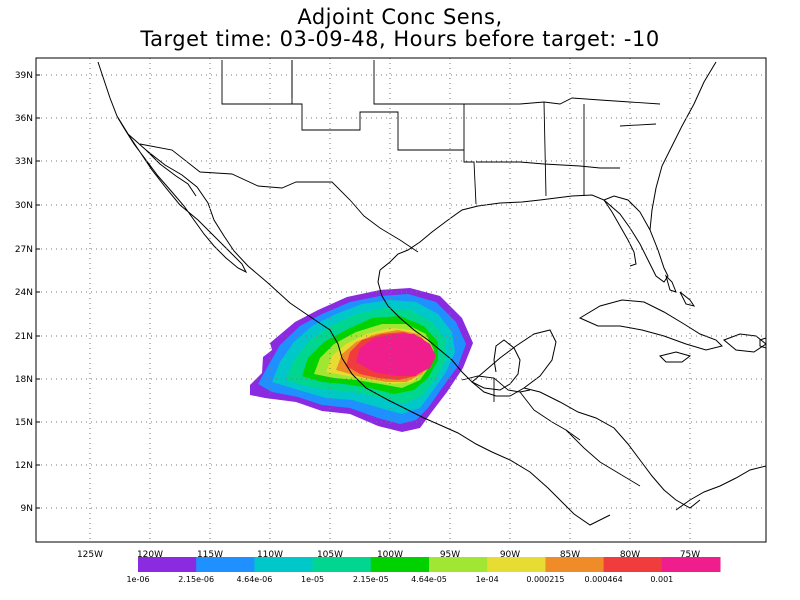  I want to click on lon-label-95w: 95W, so click(450, 555).